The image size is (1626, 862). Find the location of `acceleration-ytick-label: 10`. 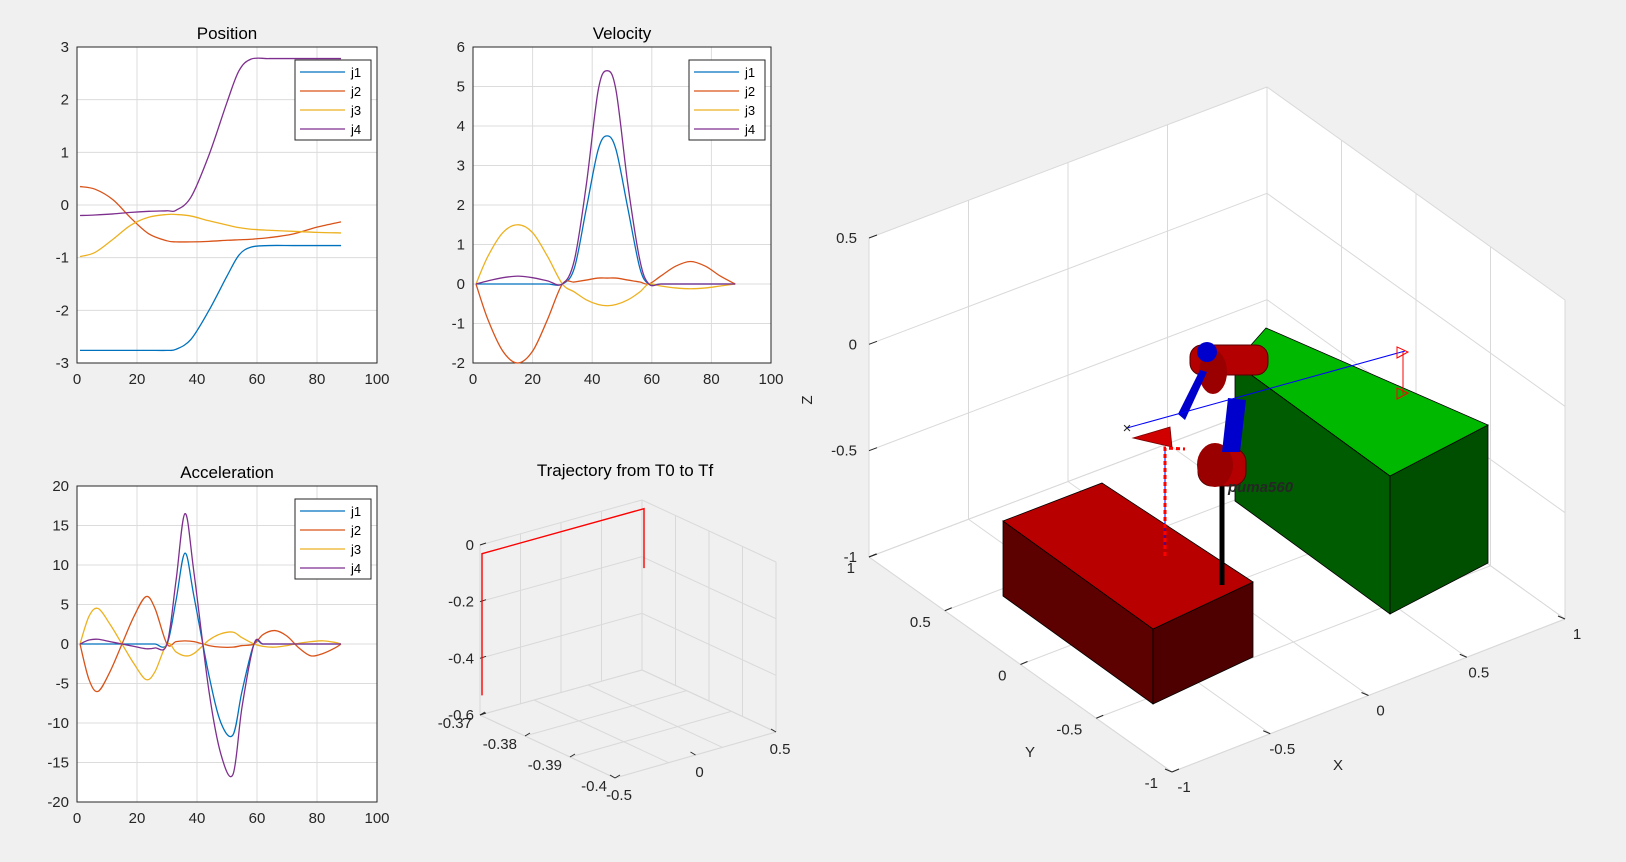

acceleration-ytick-label: 10 is located at coordinates (60, 565).